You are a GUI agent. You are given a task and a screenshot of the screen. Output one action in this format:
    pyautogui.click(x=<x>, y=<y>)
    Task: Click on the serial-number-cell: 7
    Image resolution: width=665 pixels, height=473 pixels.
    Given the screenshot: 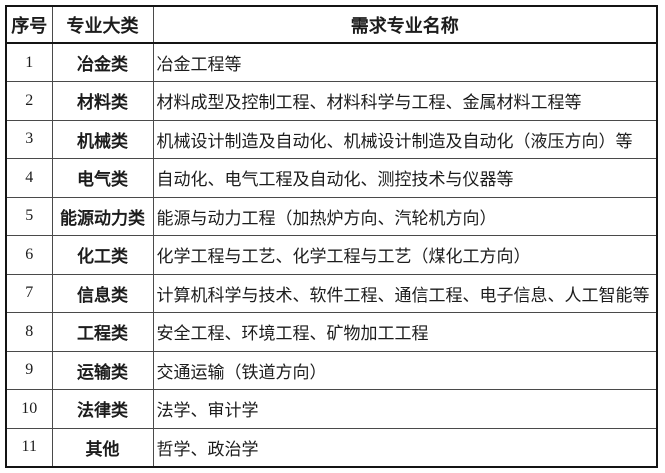 What is the action you would take?
    pyautogui.click(x=29, y=293)
    